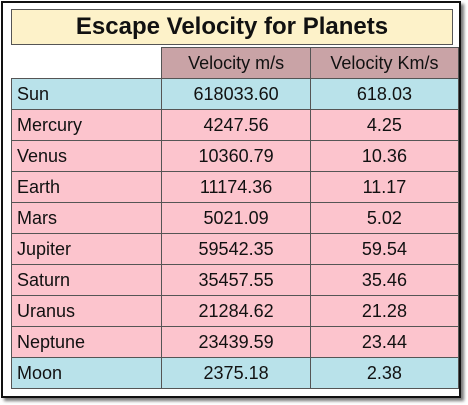 This screenshot has height=405, width=468. Describe the element at coordinates (86, 187) in the screenshot. I see `body-name: Earth` at that location.